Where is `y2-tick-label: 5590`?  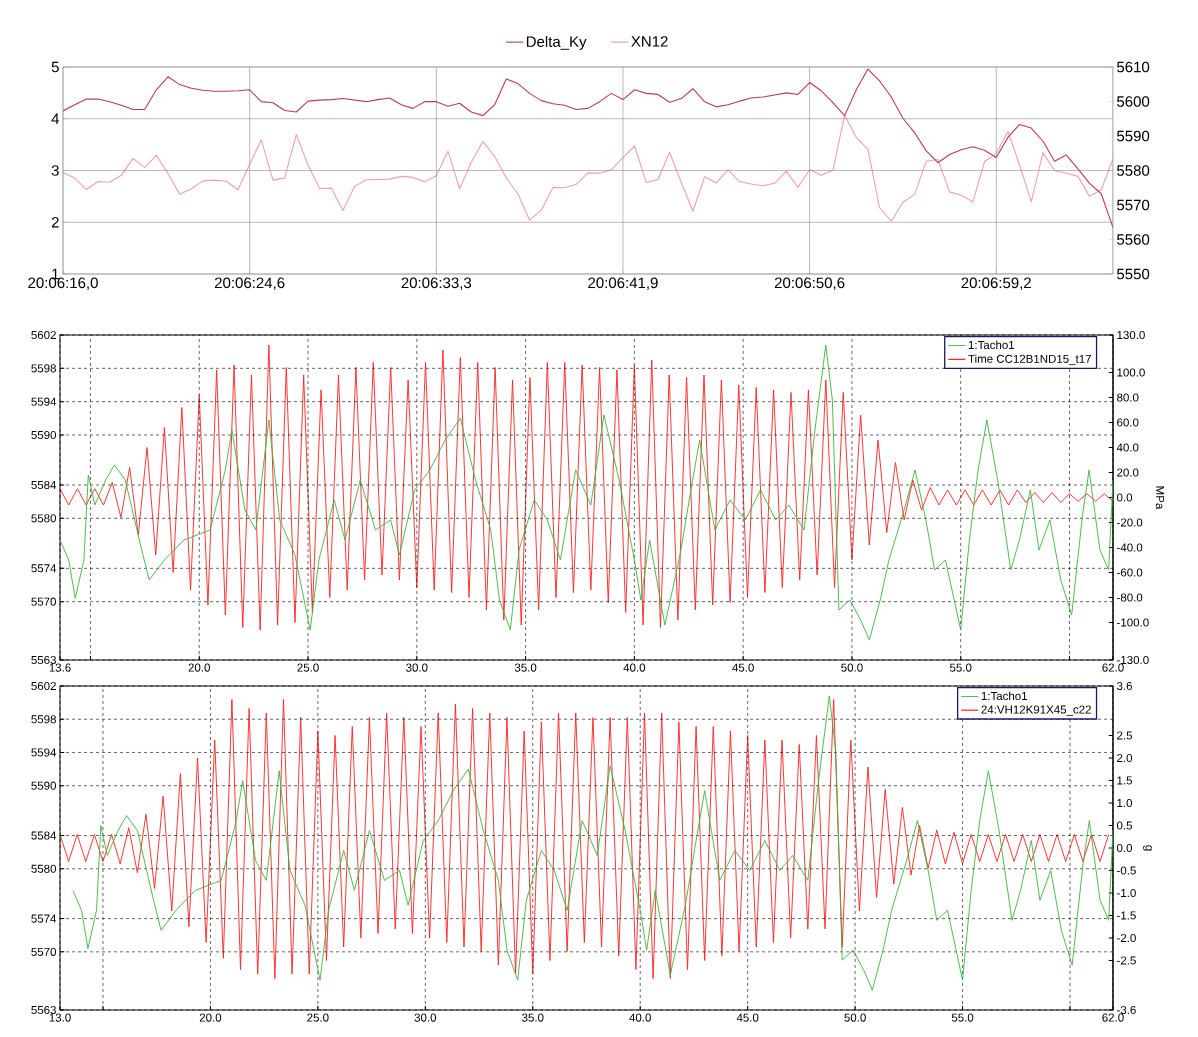
y2-tick-label: 5590 is located at coordinates (1133, 136).